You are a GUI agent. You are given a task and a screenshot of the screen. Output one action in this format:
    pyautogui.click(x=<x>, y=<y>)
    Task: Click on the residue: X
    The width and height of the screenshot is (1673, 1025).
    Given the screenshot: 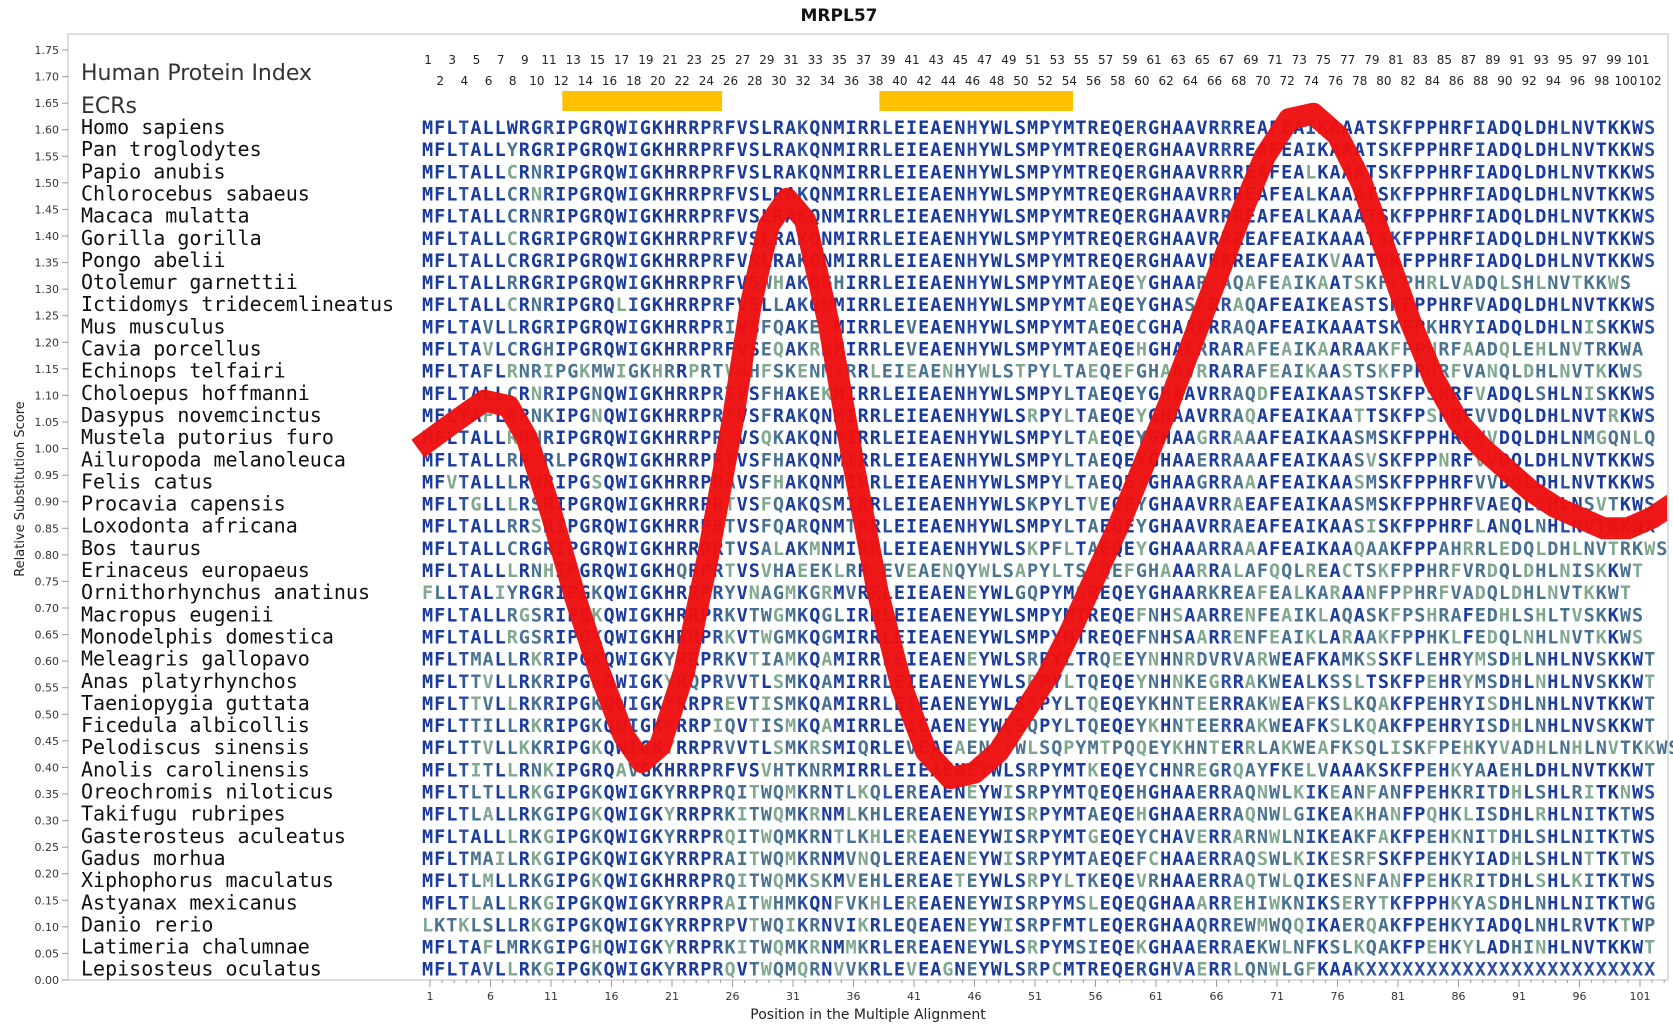 What is the action you would take?
    pyautogui.click(x=1552, y=970)
    